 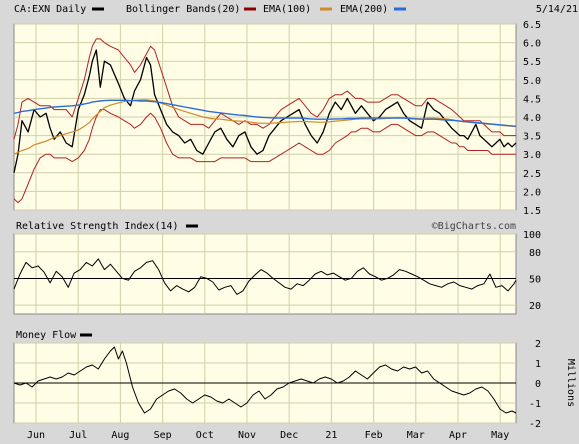 What do you see at coordinates (287, 9) in the screenshot?
I see `legend-ema100-label: EMA(100)` at bounding box center [287, 9].